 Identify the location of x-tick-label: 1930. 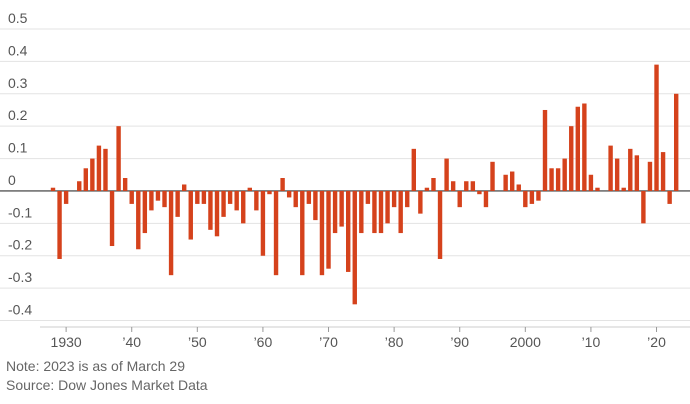
(66, 342).